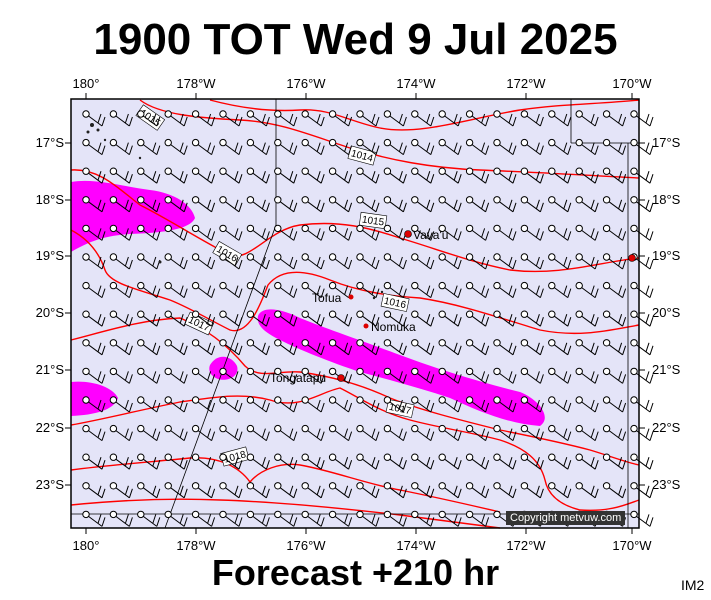  I want to click on lon-label-bottom-172w: 172°W, so click(526, 545).